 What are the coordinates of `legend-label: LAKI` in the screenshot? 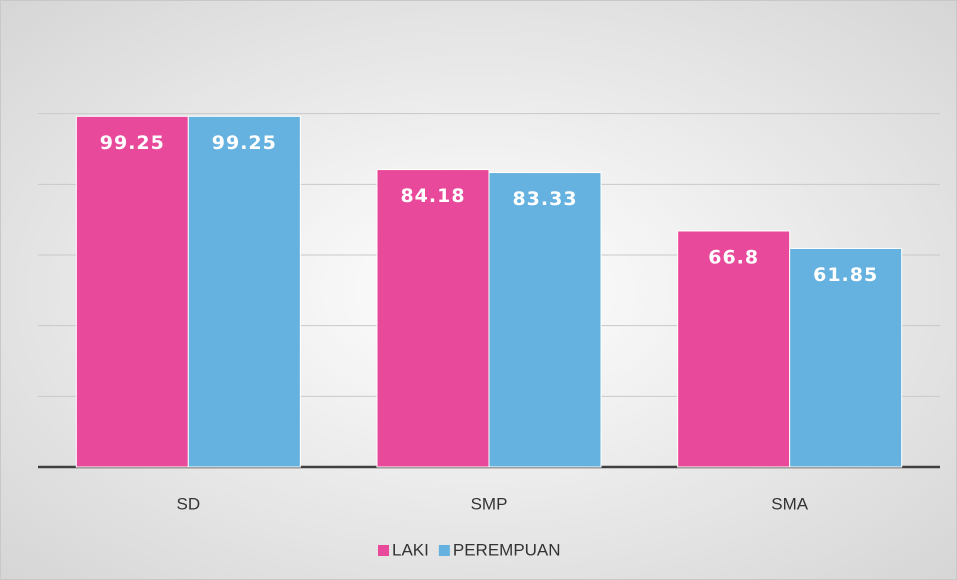 It's located at (410, 549).